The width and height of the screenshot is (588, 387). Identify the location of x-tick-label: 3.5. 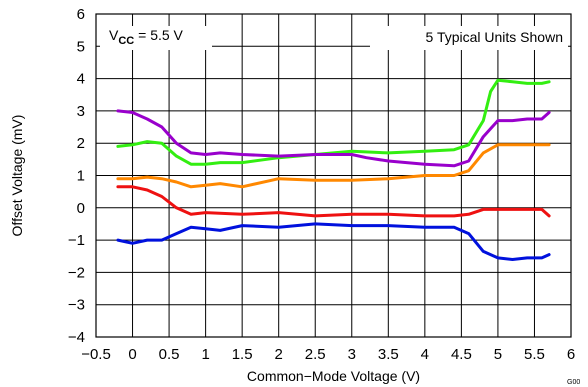
(388, 354).